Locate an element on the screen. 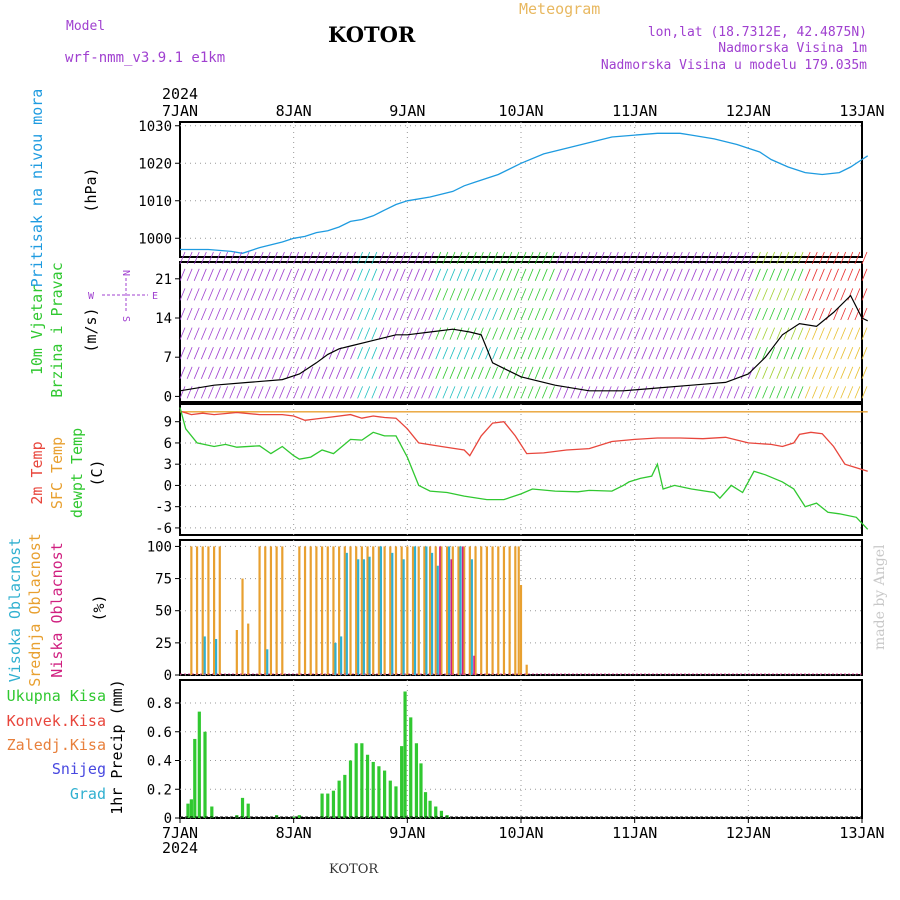 The width and height of the screenshot is (900, 900). cloud-unit-label: (%) is located at coordinates (99, 607).